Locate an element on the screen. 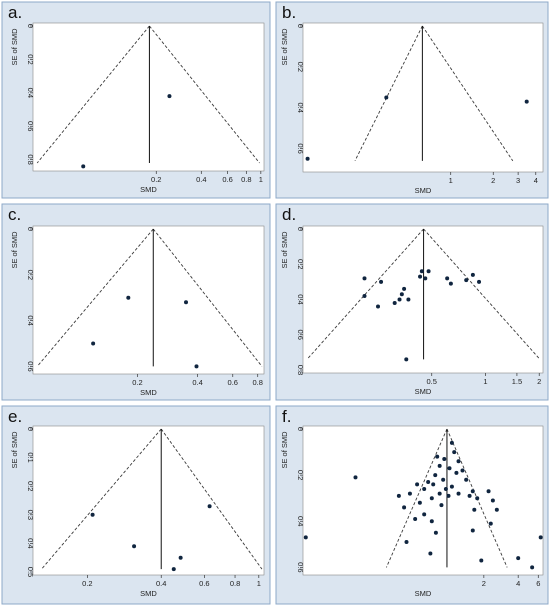 The image size is (550, 611). x-tick-label: 3 is located at coordinates (518, 180).